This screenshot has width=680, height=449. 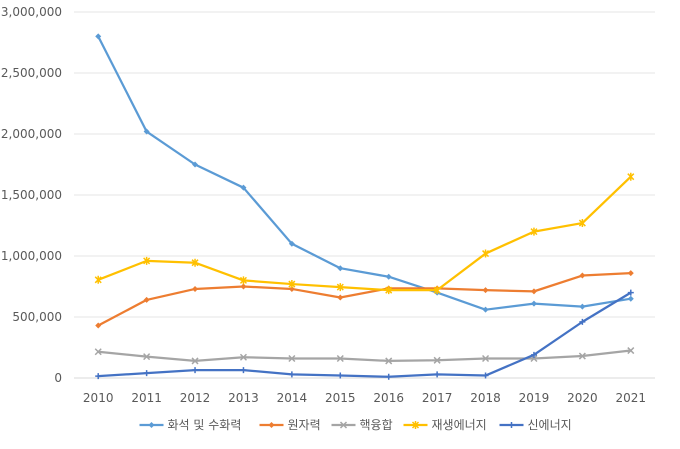 What do you see at coordinates (582, 398) in the screenshot?
I see `x-tick-label: 2020` at bounding box center [582, 398].